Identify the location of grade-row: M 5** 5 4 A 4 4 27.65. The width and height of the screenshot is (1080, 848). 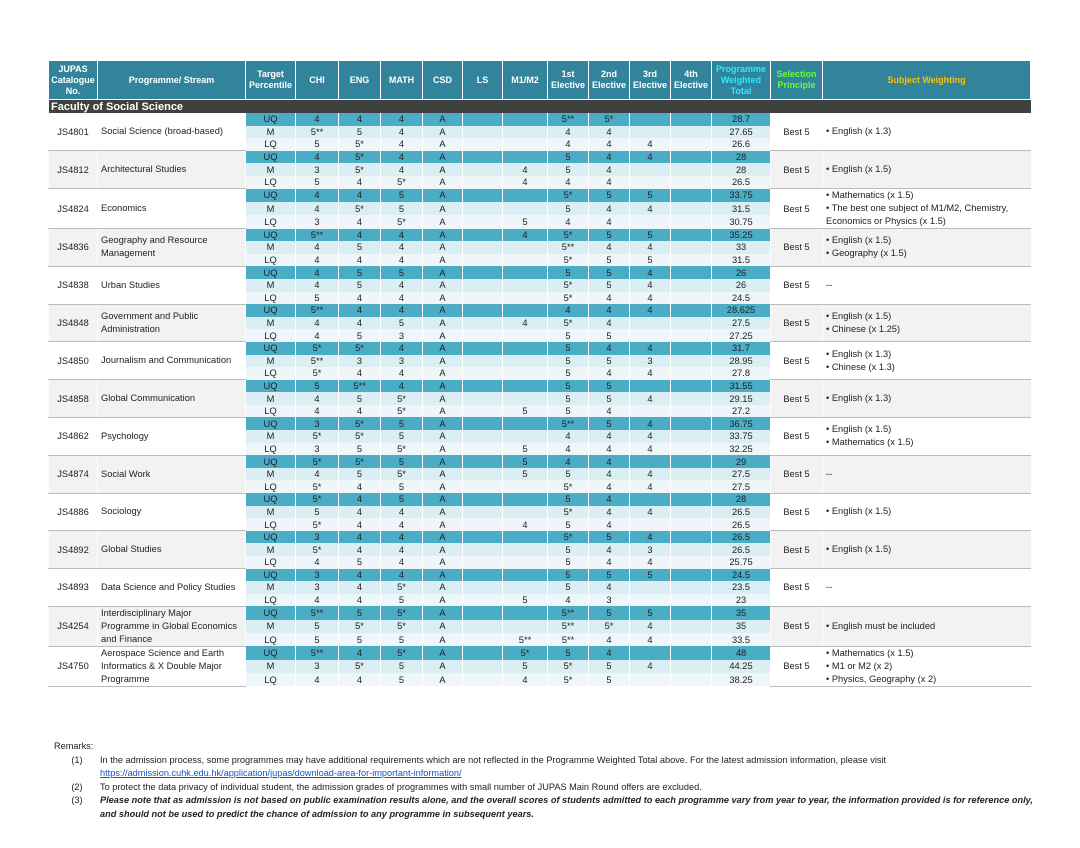
(540, 132).